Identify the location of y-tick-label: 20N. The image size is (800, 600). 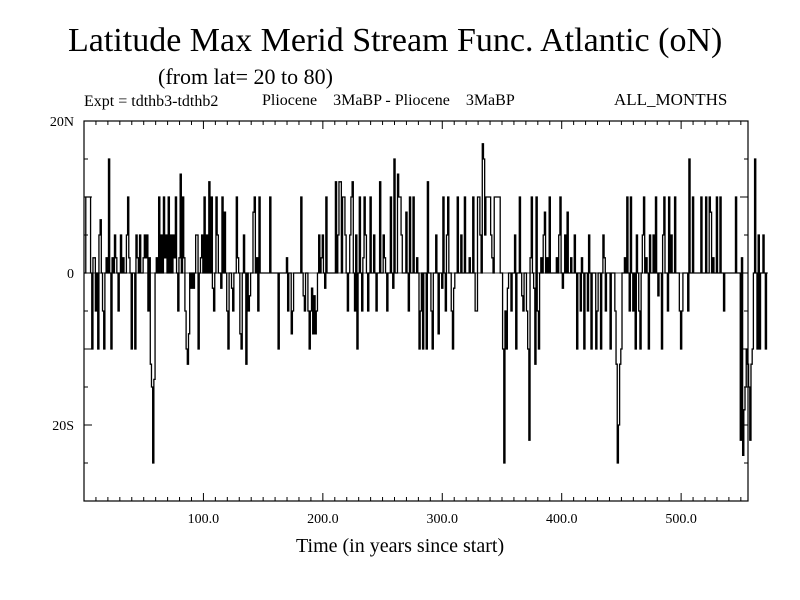
(62, 122).